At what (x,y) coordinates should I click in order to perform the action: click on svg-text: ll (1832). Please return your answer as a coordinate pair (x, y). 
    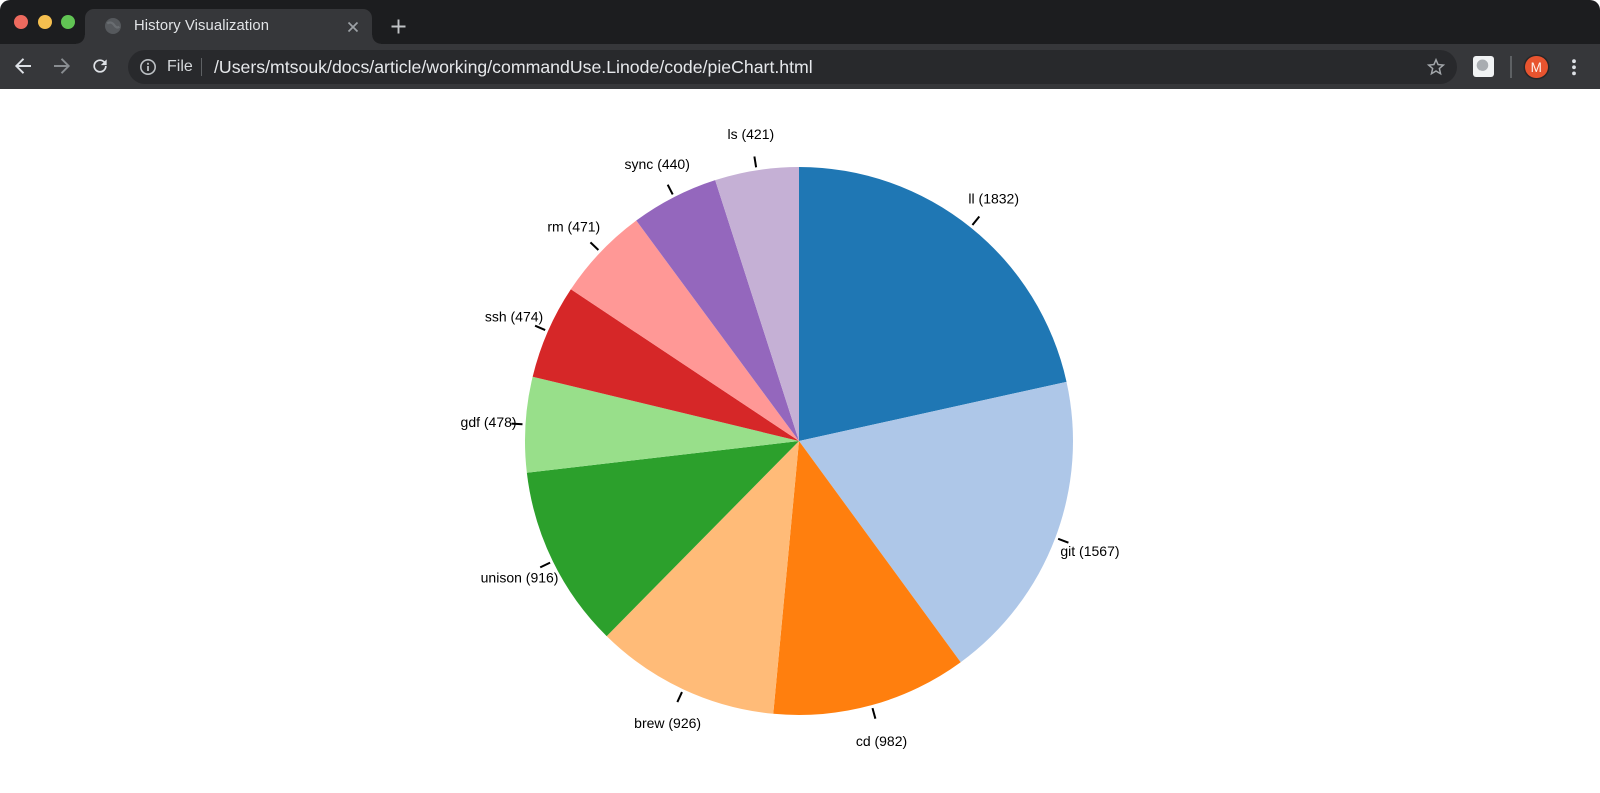
    Looking at the image, I should click on (993, 199).